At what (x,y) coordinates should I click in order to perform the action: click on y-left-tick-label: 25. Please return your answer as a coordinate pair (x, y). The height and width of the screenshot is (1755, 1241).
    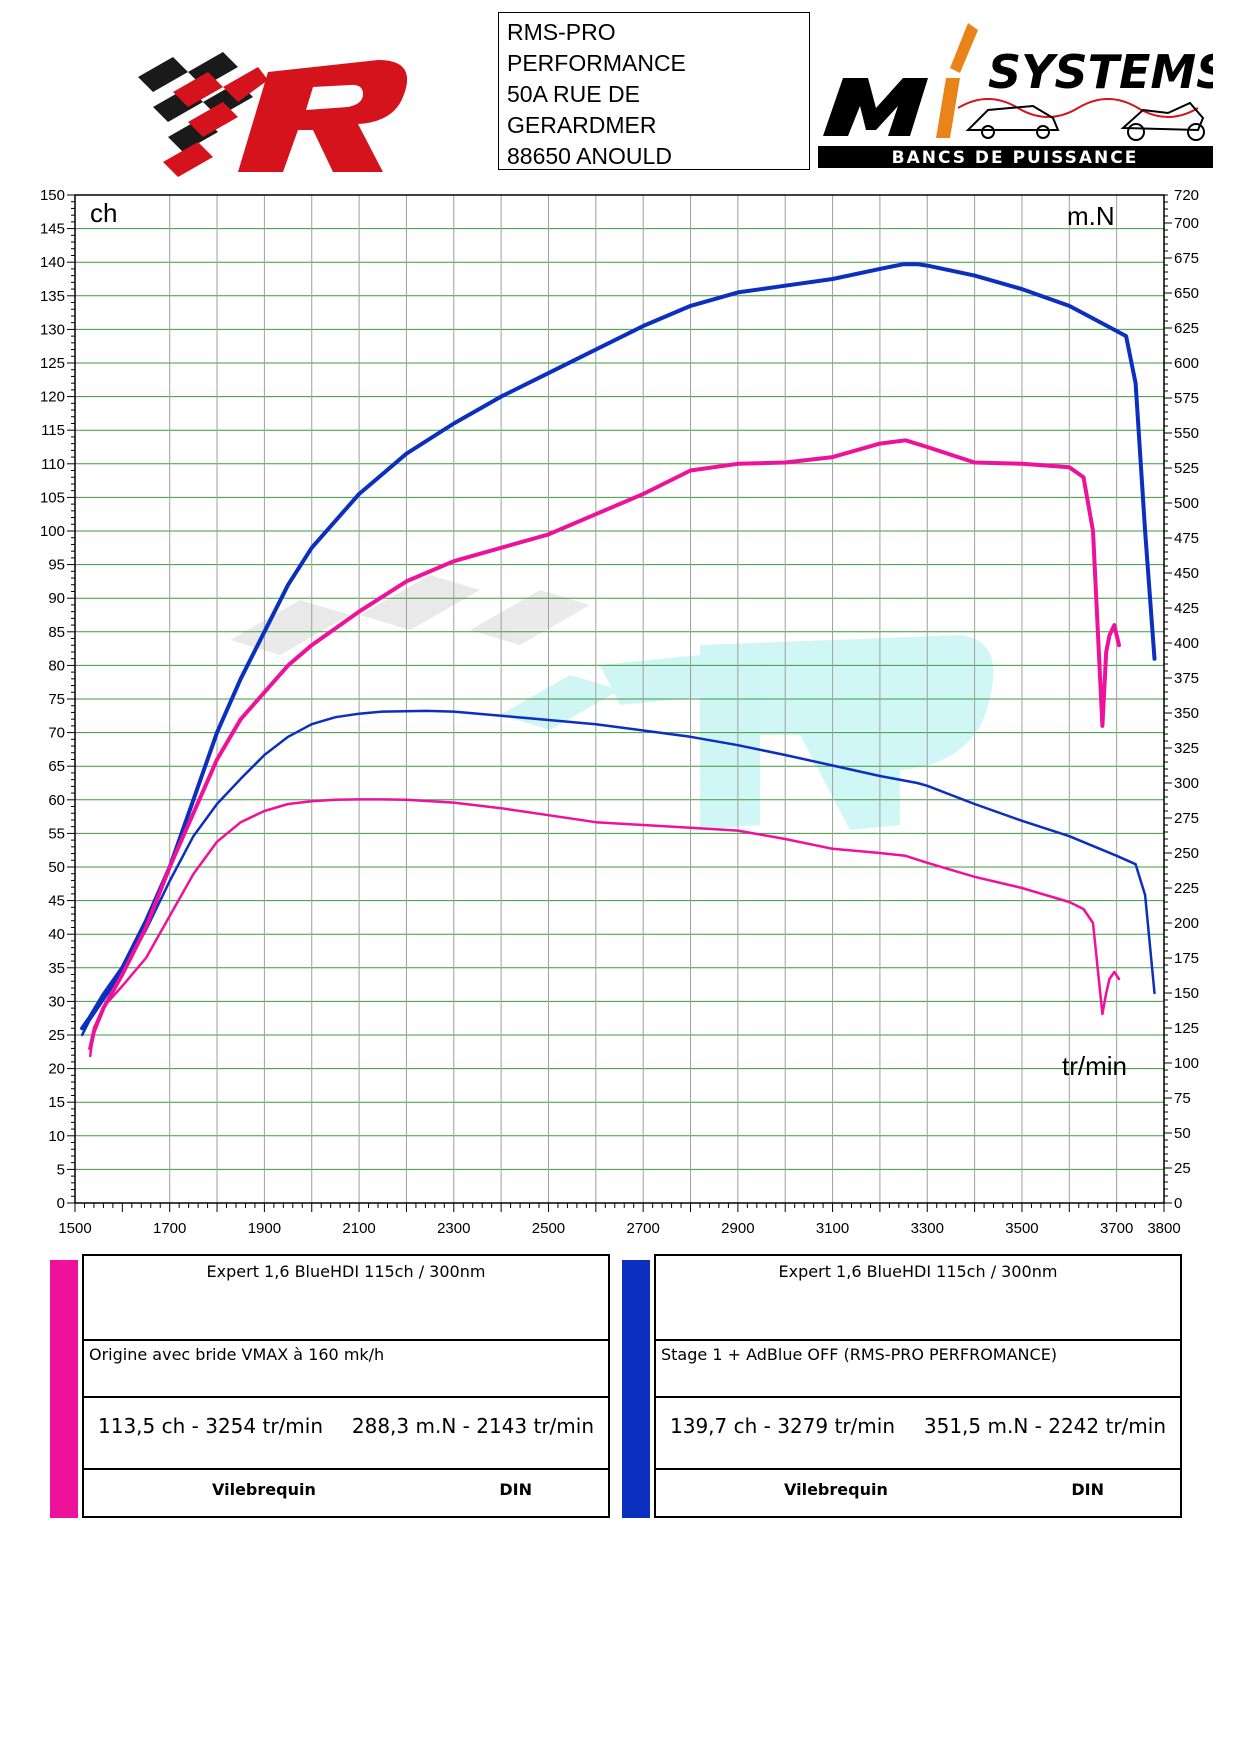
    Looking at the image, I should click on (56, 1035).